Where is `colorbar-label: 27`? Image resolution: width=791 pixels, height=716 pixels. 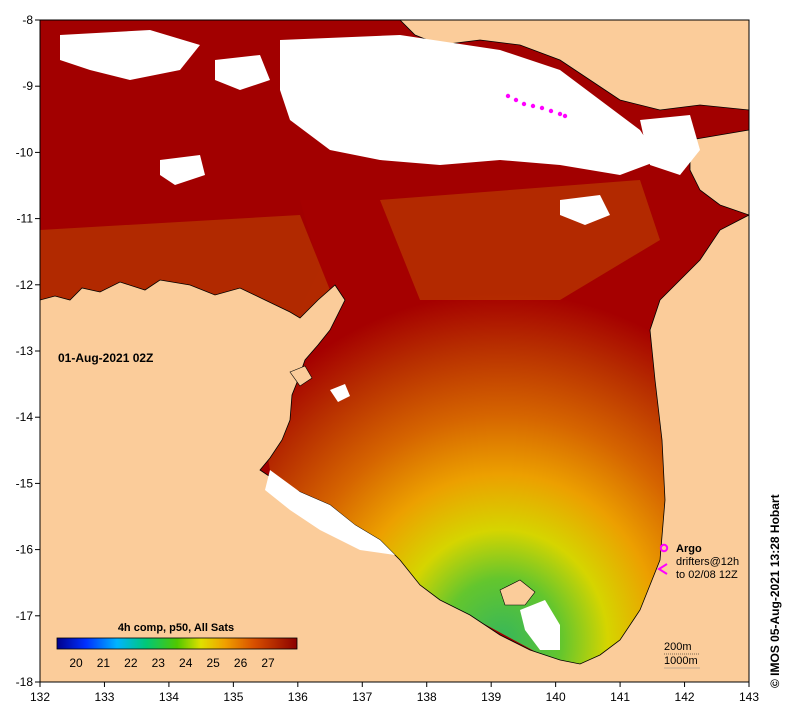 colorbar-label: 27 is located at coordinates (268, 663).